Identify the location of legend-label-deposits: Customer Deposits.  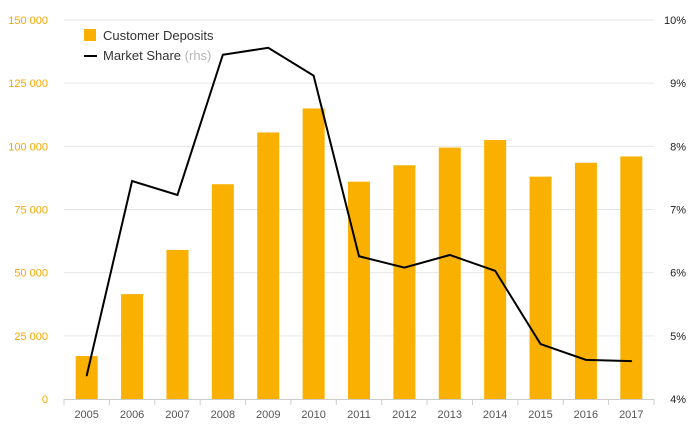
(158, 35).